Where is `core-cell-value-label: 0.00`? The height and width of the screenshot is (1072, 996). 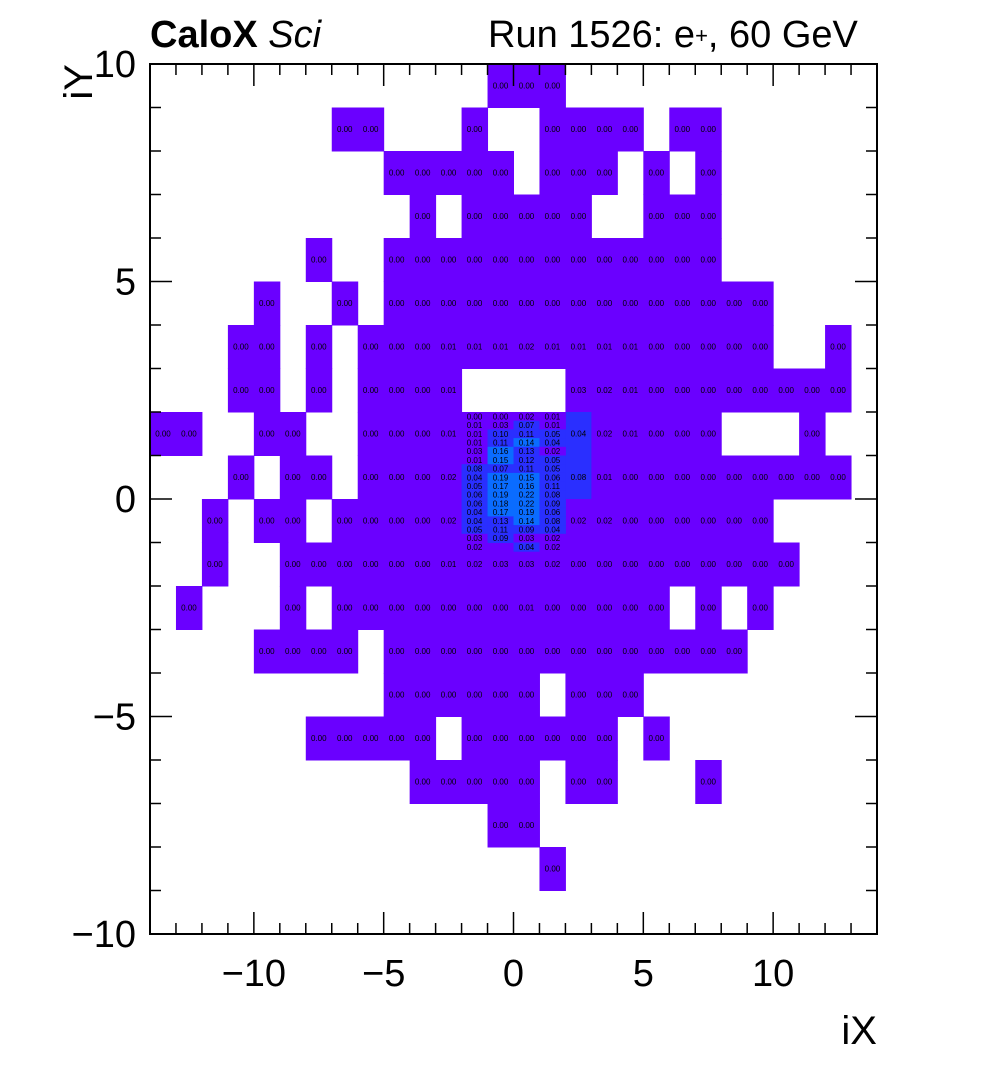
core-cell-value-label: 0.00 is located at coordinates (501, 416).